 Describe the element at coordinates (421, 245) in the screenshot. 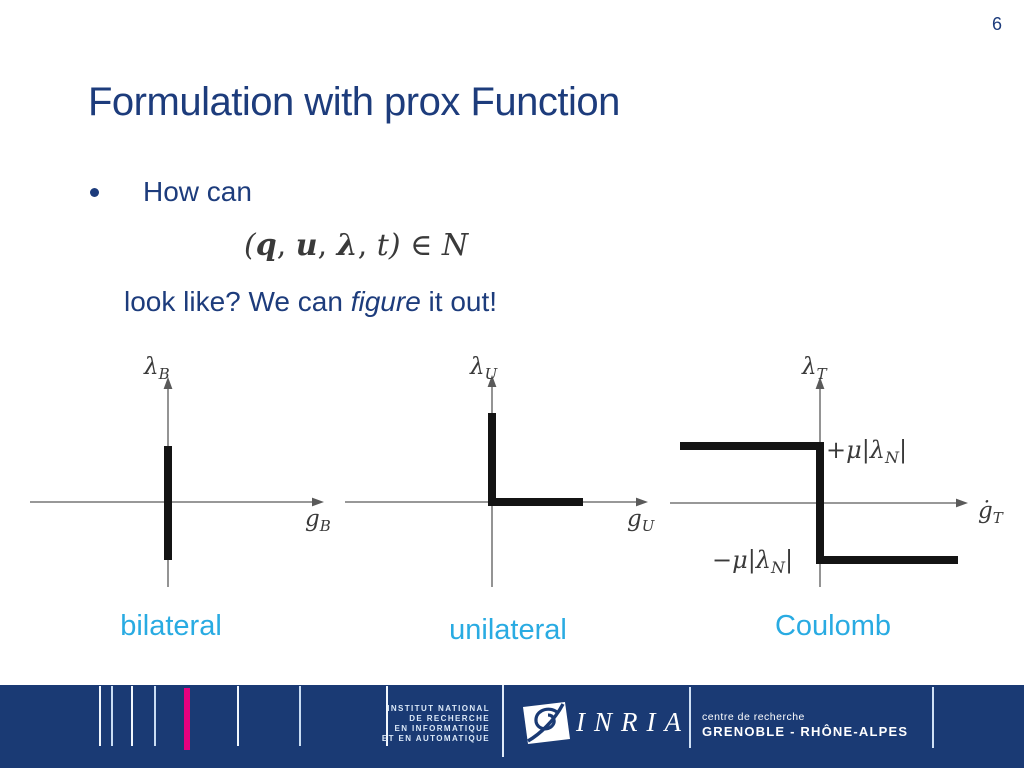

I see `element-of-symbol: ∈` at that location.